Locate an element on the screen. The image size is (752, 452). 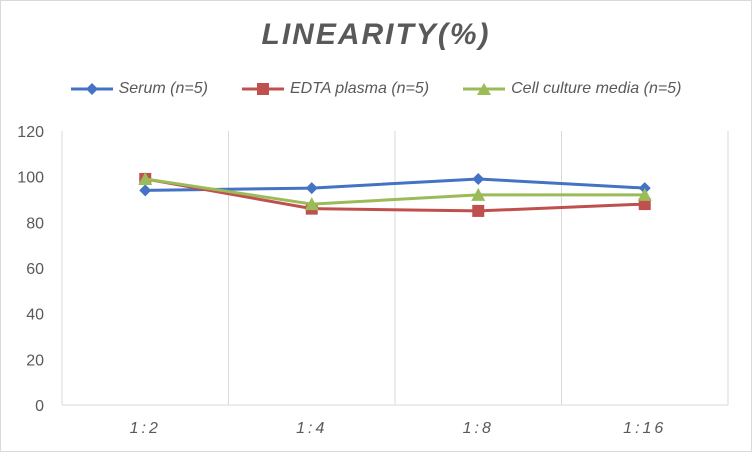
y-tick-label: 80 is located at coordinates (35, 223).